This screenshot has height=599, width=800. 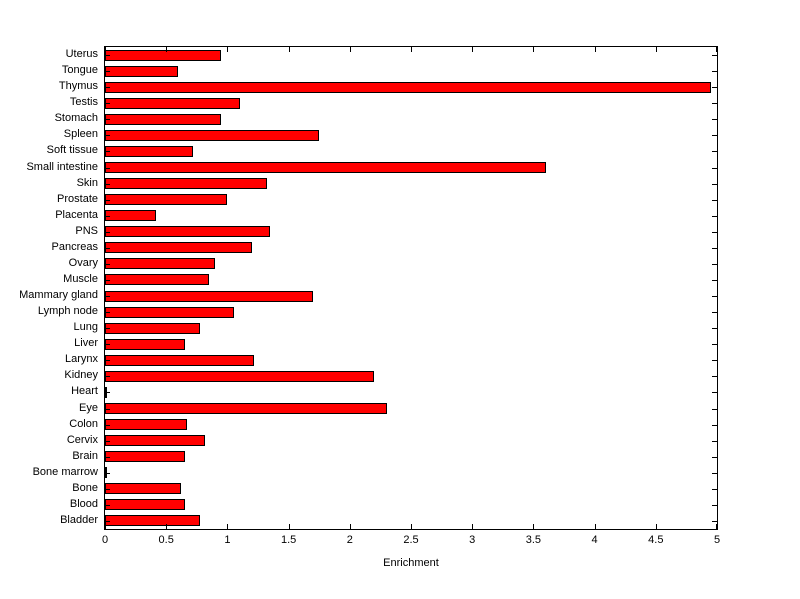 What do you see at coordinates (656, 540) in the screenshot?
I see `x-tick-label: 4.5` at bounding box center [656, 540].